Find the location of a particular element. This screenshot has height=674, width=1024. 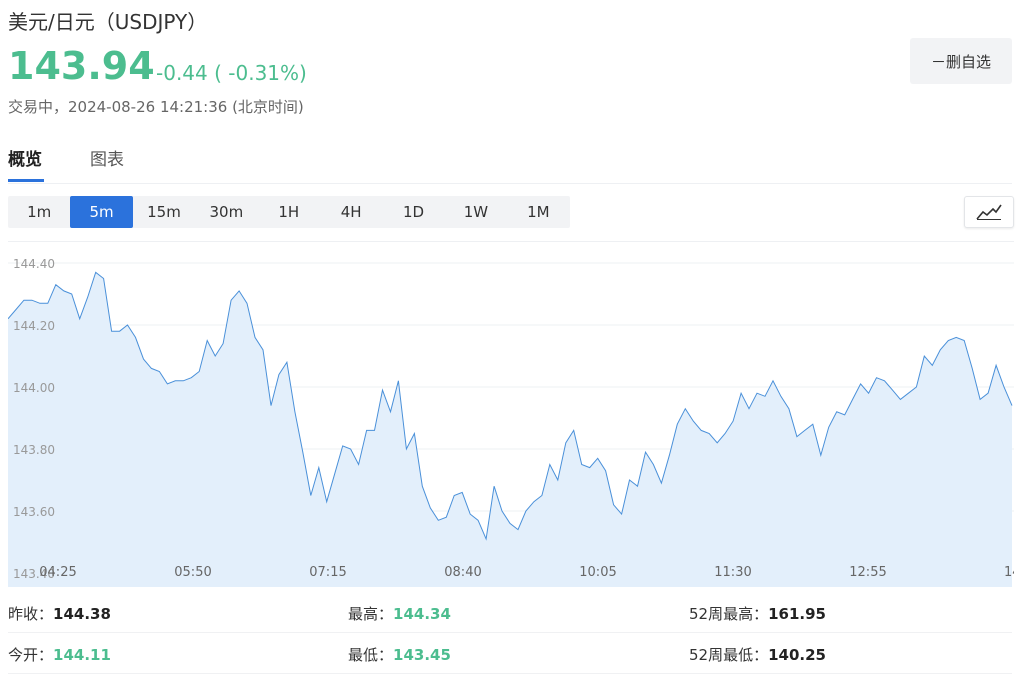

stats-row: 昨收：144.38 最高：144.34 52周最高：161.95 is located at coordinates (510, 612).